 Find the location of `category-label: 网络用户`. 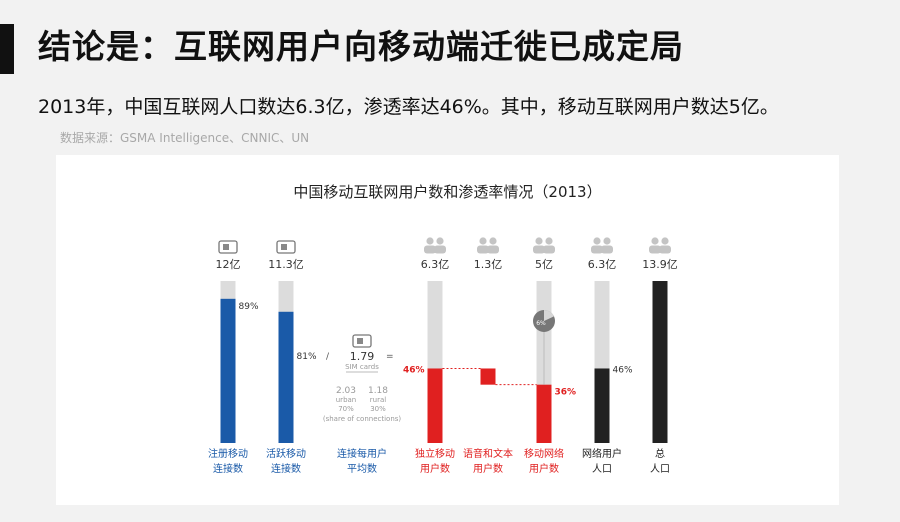

category-label: 网络用户 is located at coordinates (602, 453).